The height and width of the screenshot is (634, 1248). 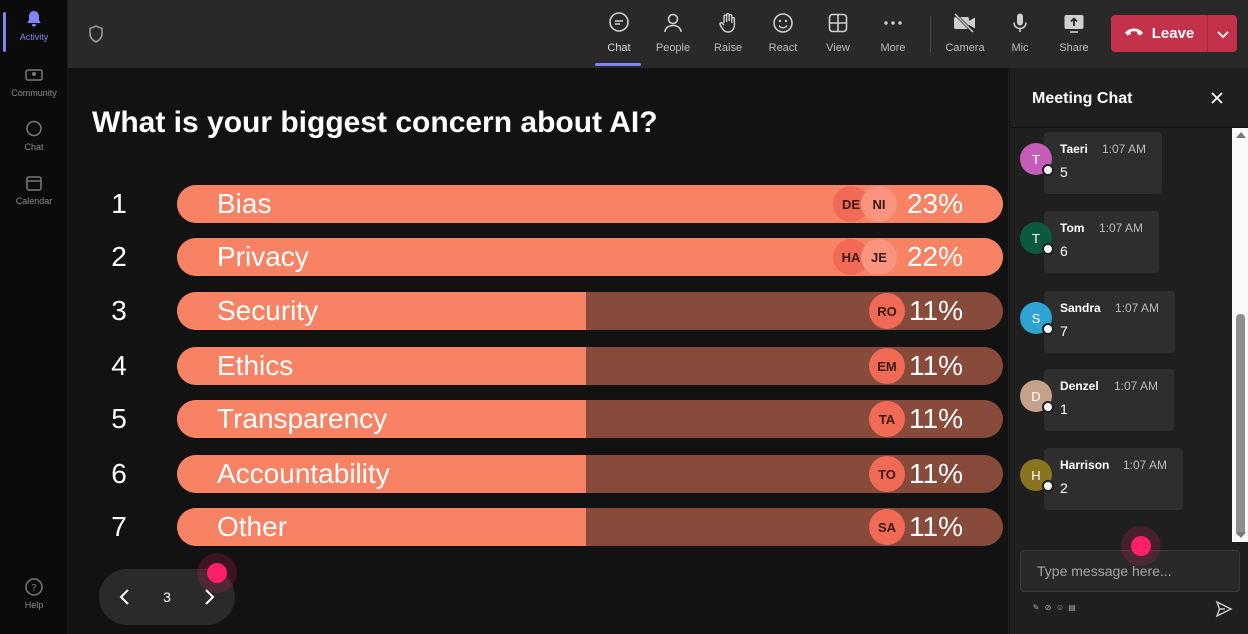 What do you see at coordinates (590, 311) in the screenshot?
I see `poll-option-bar: Security RO 11%` at bounding box center [590, 311].